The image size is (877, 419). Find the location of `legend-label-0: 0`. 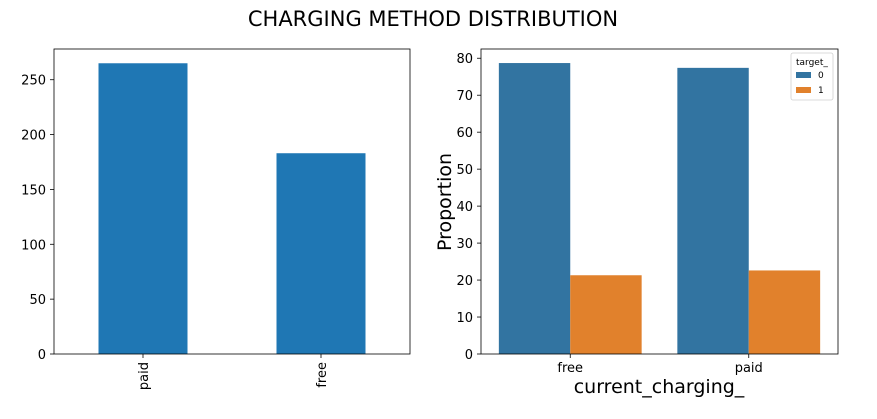

legend-label-0: 0 is located at coordinates (821, 76).